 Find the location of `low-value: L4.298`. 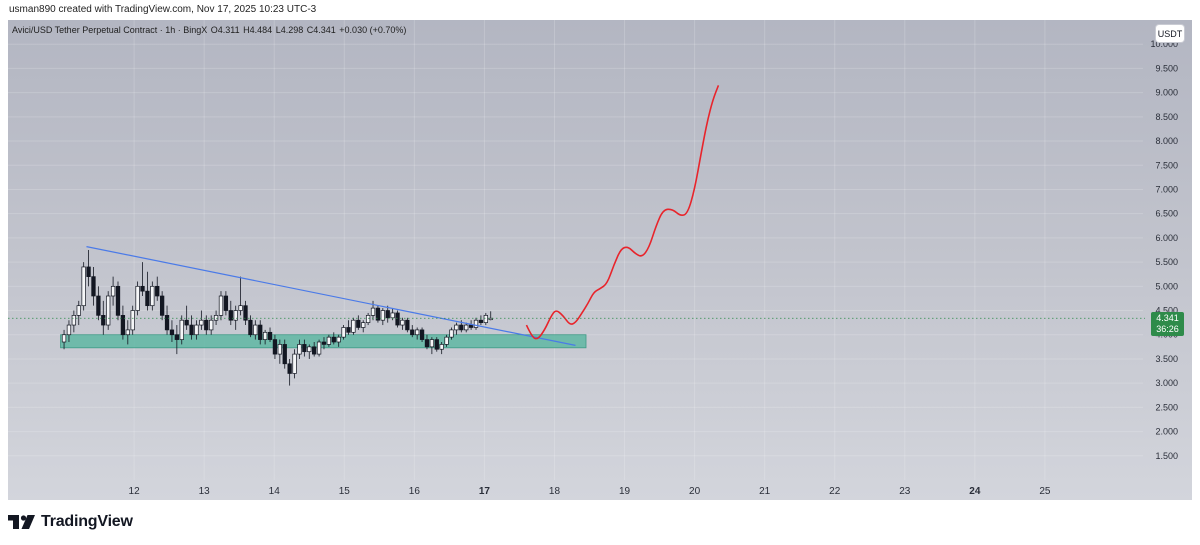

low-value: L4.298 is located at coordinates (289, 30).